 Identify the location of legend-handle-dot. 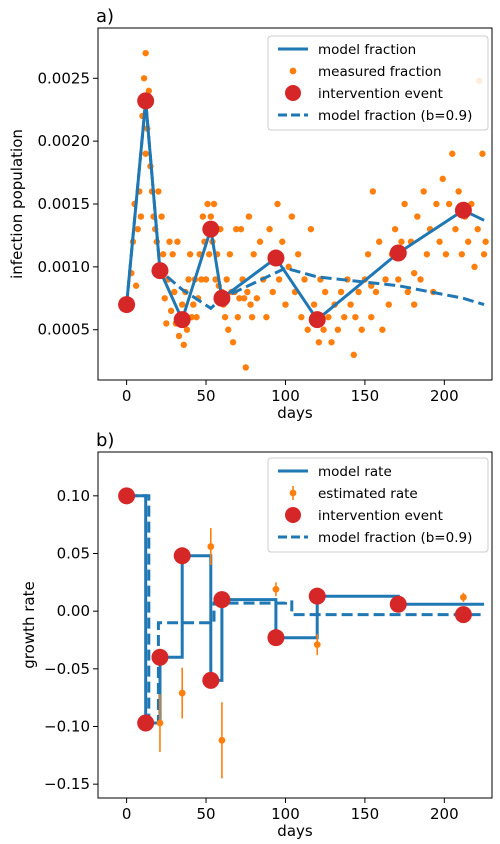
(293, 71).